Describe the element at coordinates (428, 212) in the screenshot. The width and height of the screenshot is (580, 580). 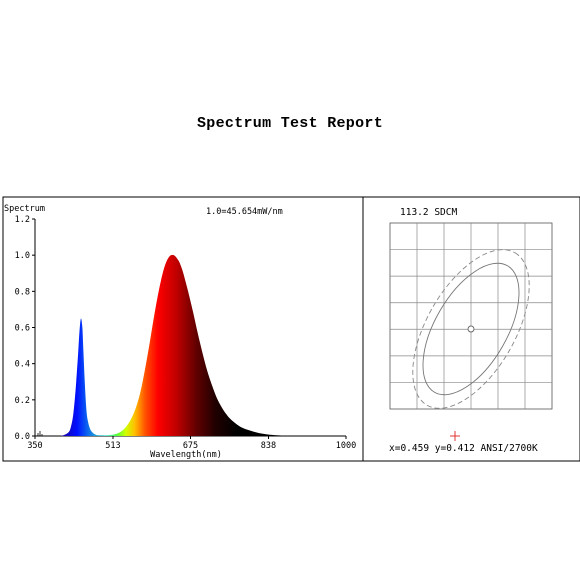
I see `sdcm-title: 113.2 SDCM` at that location.